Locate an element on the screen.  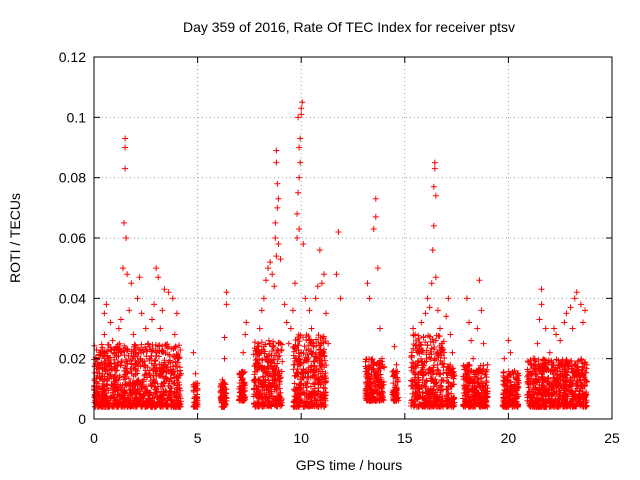
y-tick-label: 0 is located at coordinates (82, 419).